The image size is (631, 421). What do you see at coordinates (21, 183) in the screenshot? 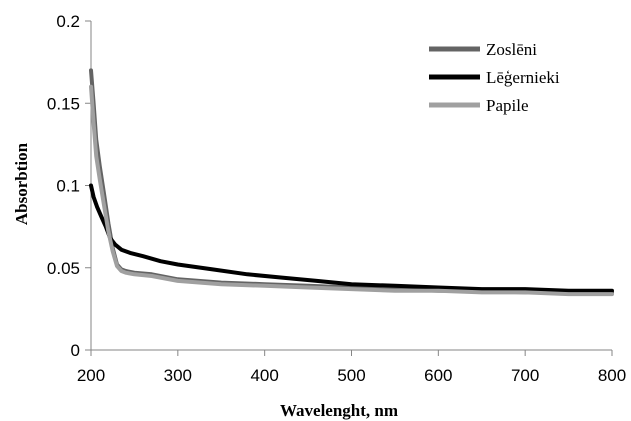
I see `y-axis-title: Absorbtion` at bounding box center [21, 183].